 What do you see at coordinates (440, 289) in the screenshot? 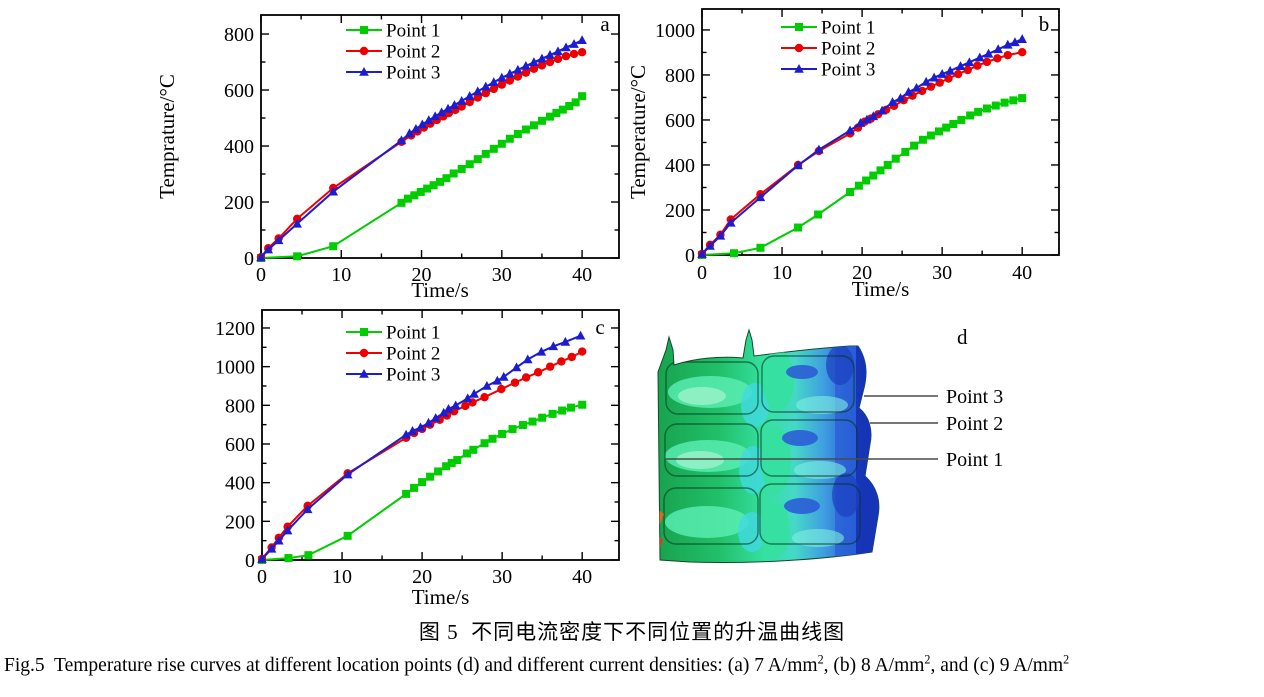
I see `x-axis-title: Time/s` at bounding box center [440, 289].